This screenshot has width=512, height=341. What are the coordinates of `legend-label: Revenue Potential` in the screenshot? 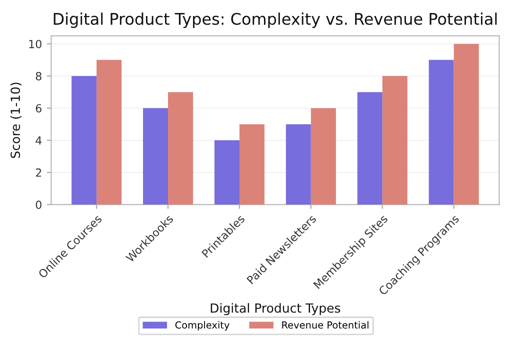 It's located at (325, 325).